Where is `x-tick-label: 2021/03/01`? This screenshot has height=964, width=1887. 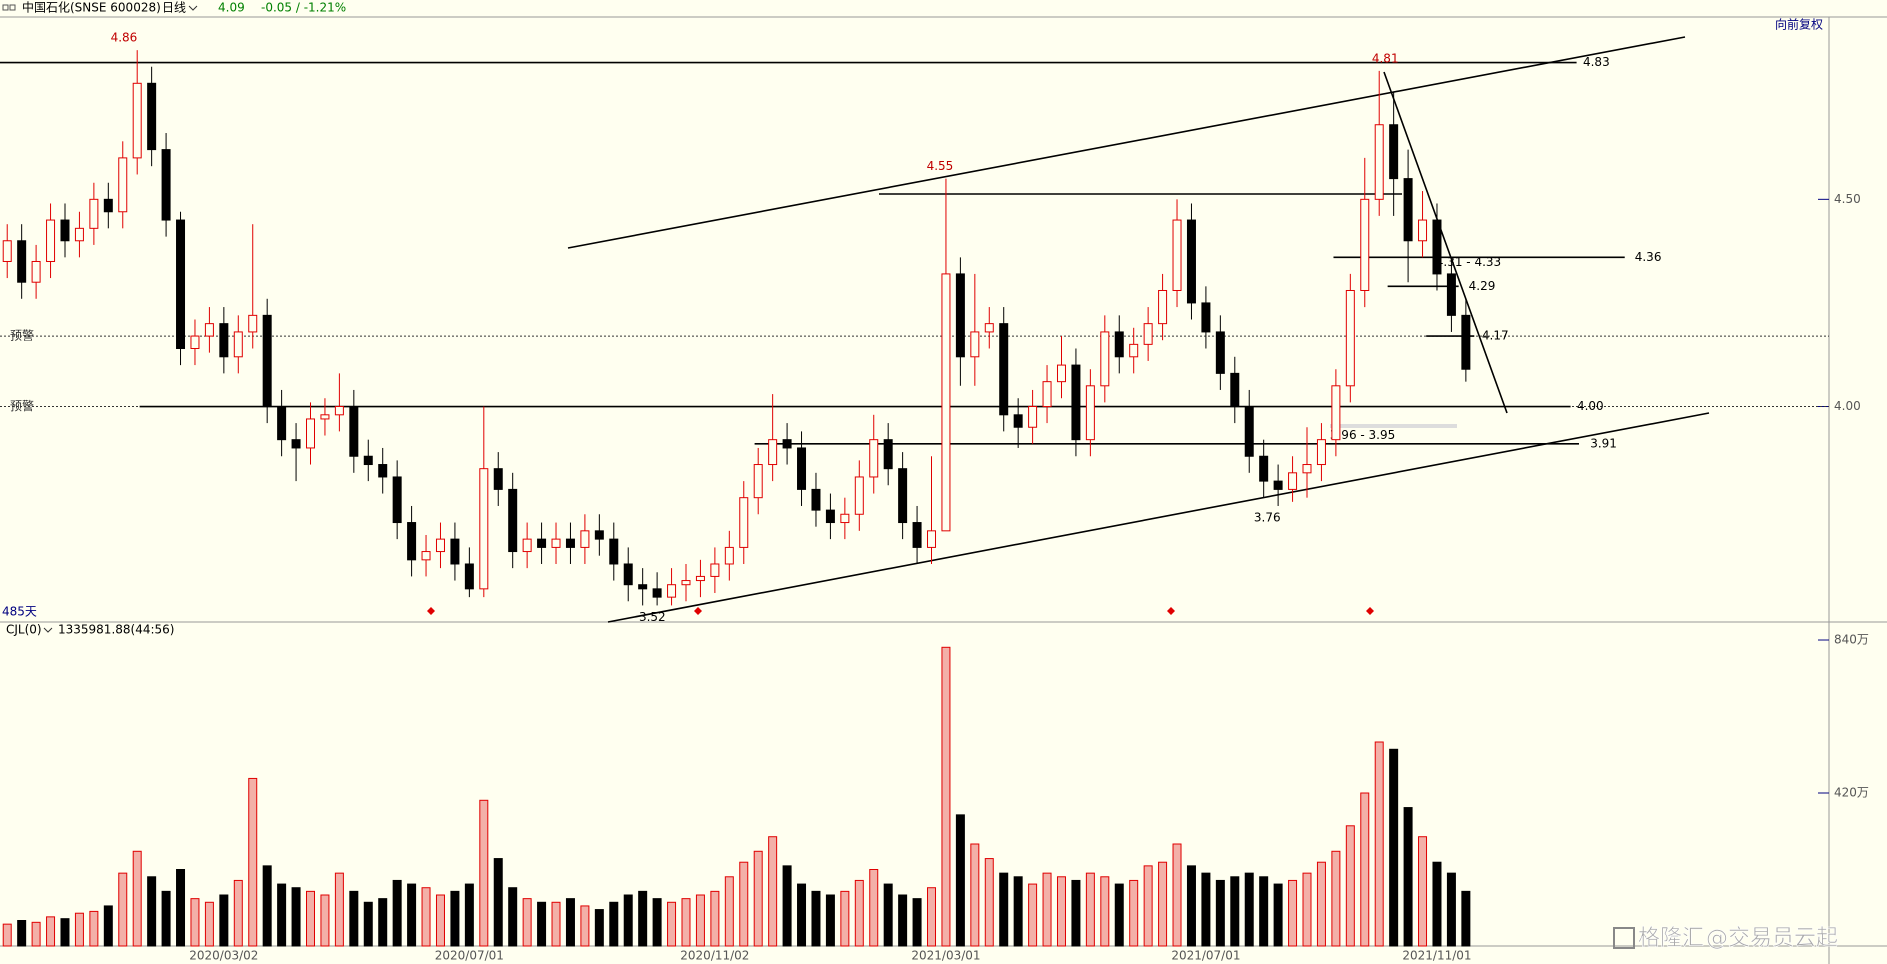 x-tick-label: 2021/03/01 is located at coordinates (945, 956).